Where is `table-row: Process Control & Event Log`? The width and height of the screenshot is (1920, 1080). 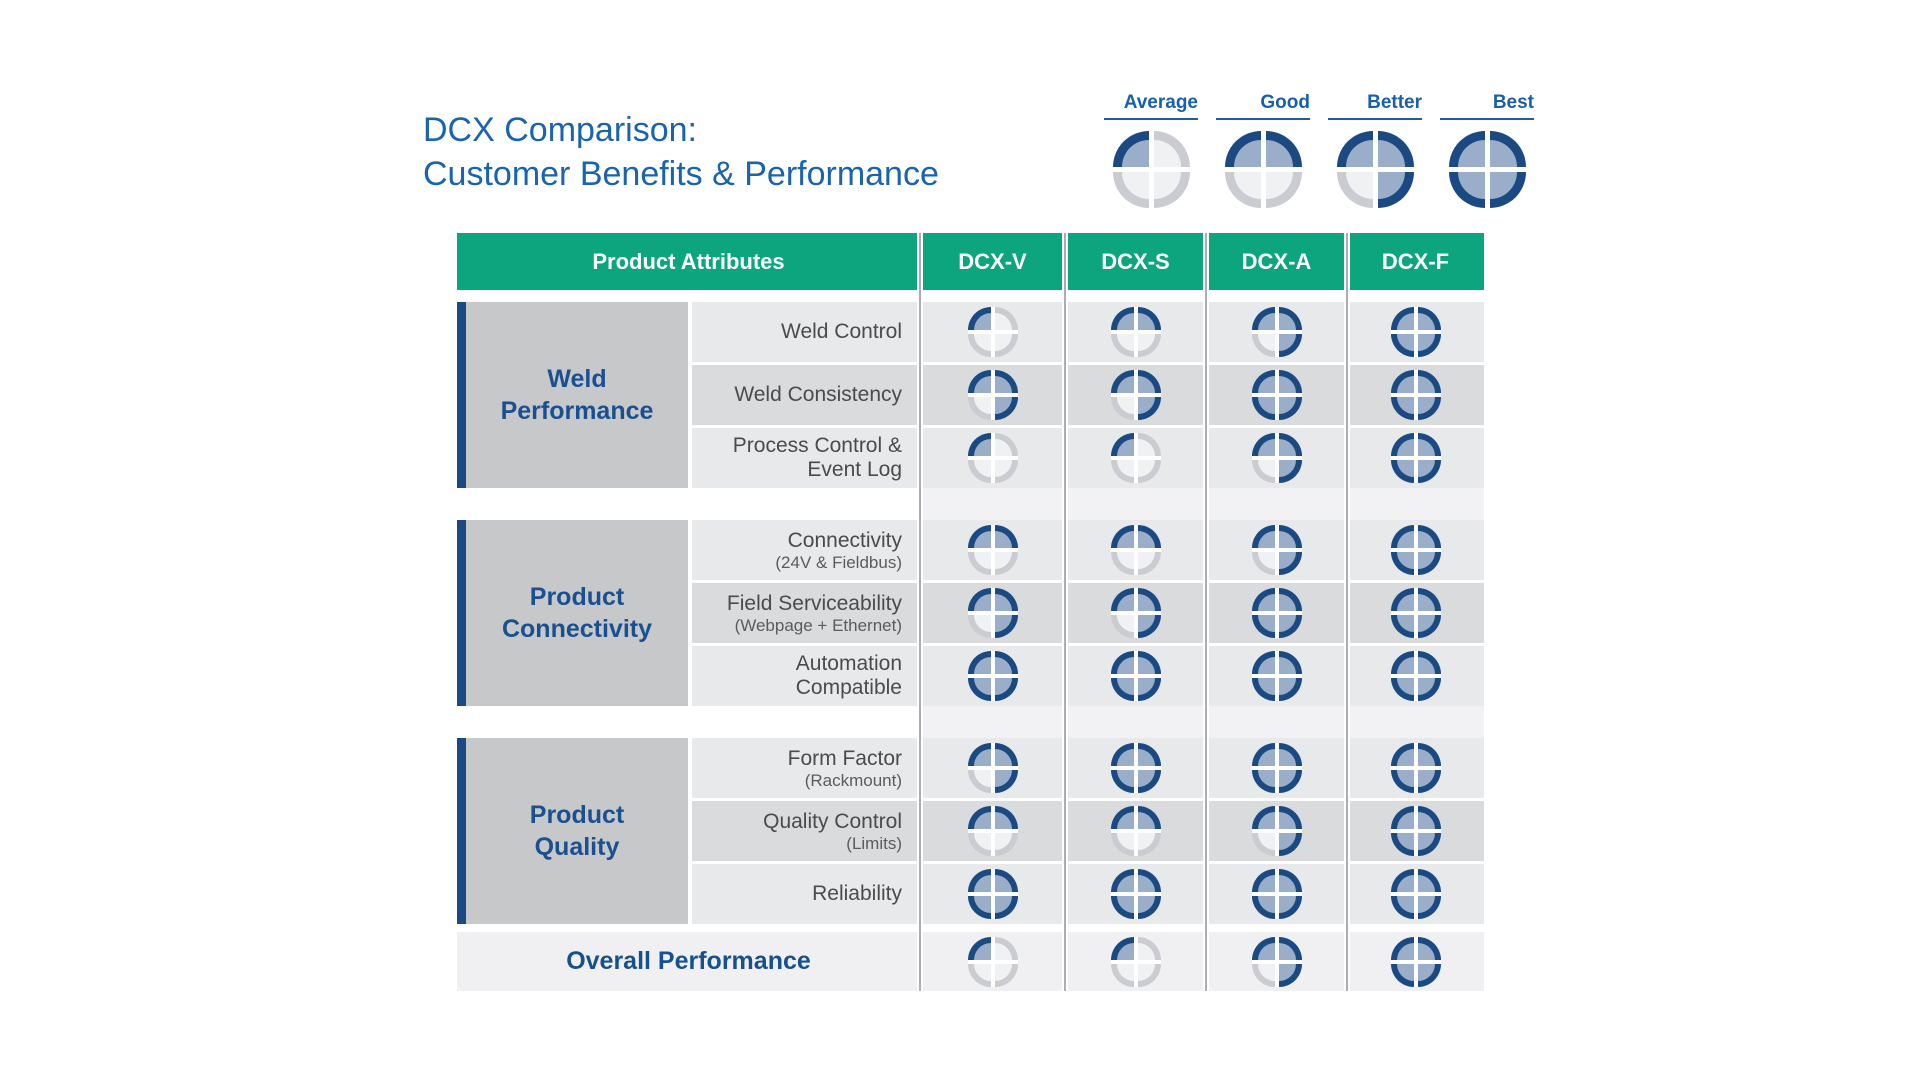 table-row: Process Control & Event Log is located at coordinates (1086, 458).